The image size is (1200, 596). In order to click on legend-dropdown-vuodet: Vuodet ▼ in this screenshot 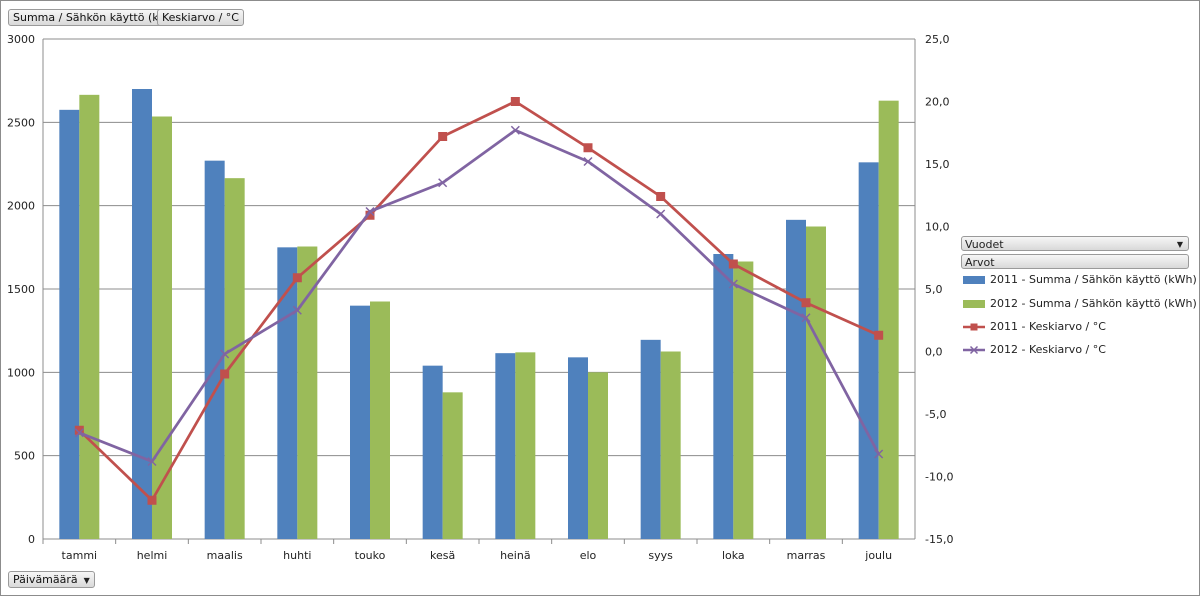, I will do `click(1075, 243)`.